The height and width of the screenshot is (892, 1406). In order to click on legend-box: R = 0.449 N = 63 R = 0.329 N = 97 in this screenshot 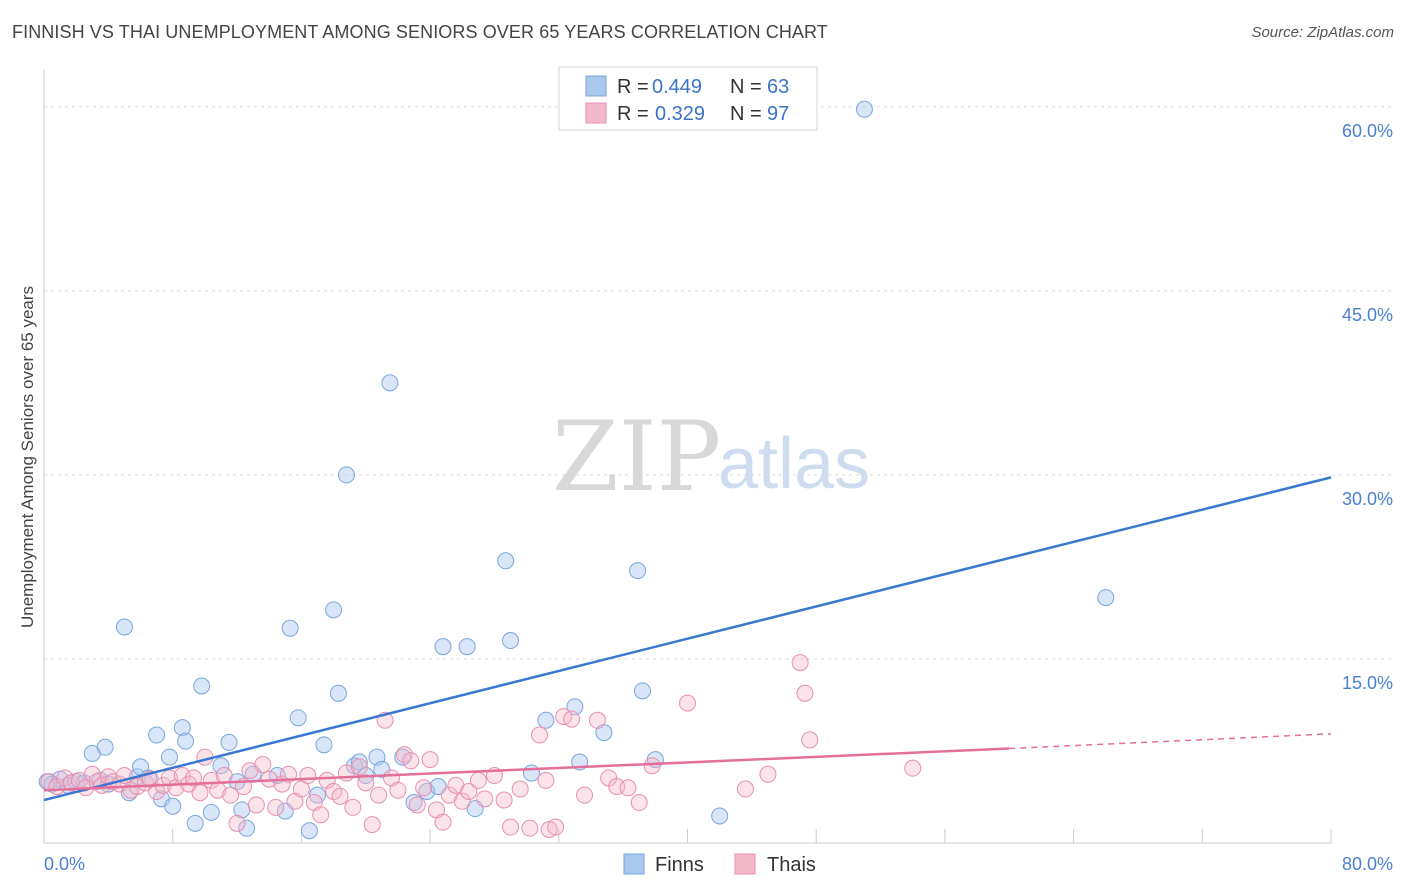, I will do `click(688, 98)`.